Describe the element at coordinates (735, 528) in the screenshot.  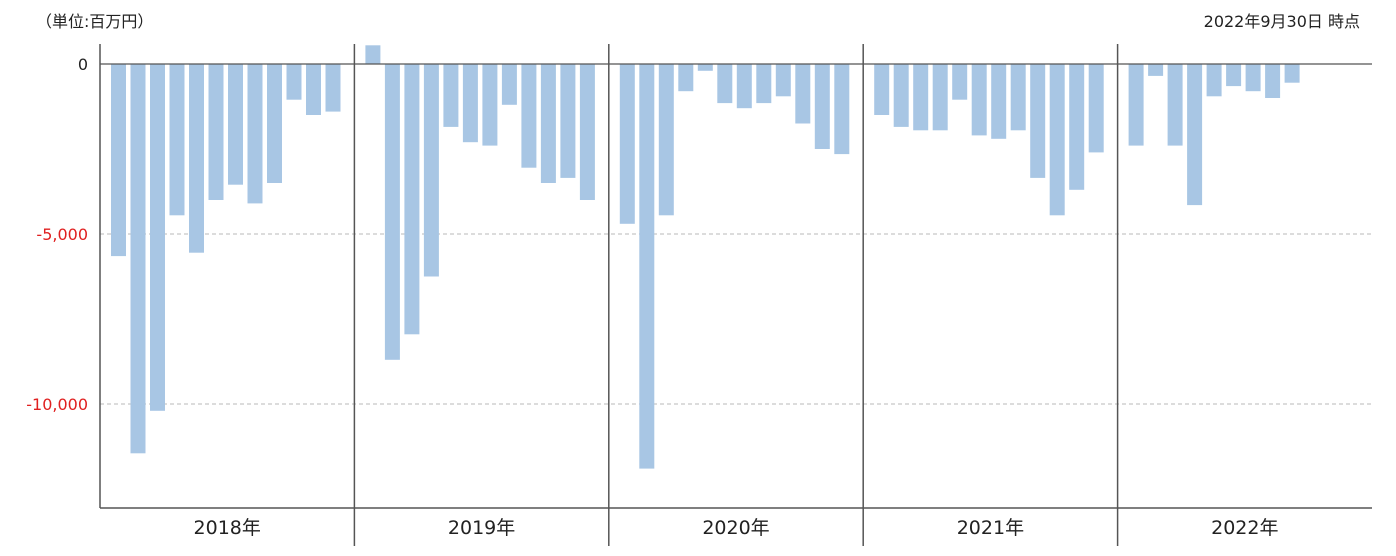
I see `x-year-label: 2020年` at that location.